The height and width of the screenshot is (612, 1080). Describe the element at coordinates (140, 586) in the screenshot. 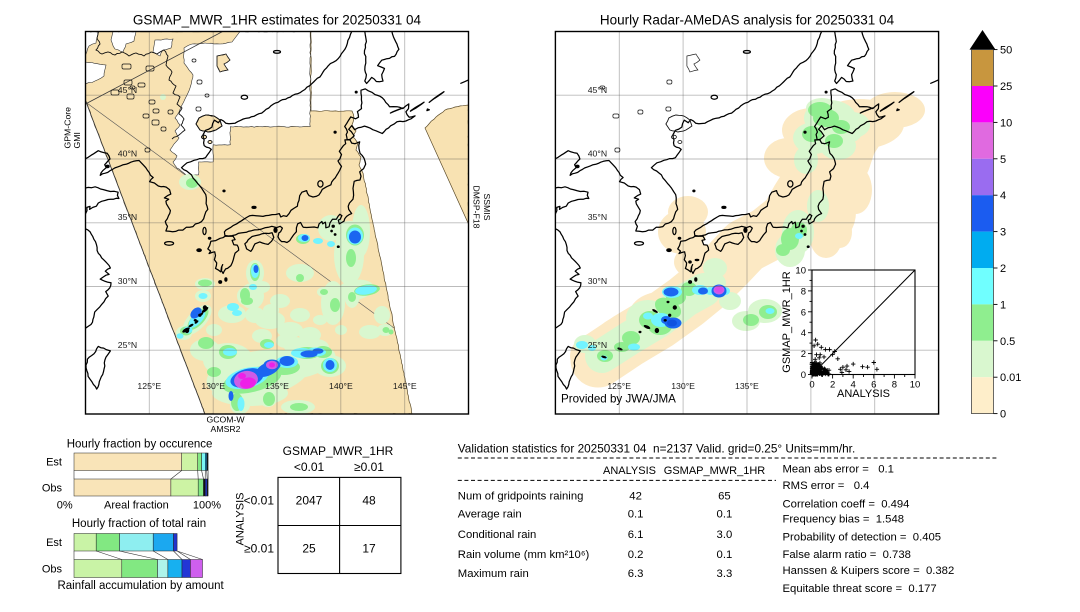

I see `svg-text:Rainfall accumulation by amoun: Rainfall accumulation by amount` at that location.